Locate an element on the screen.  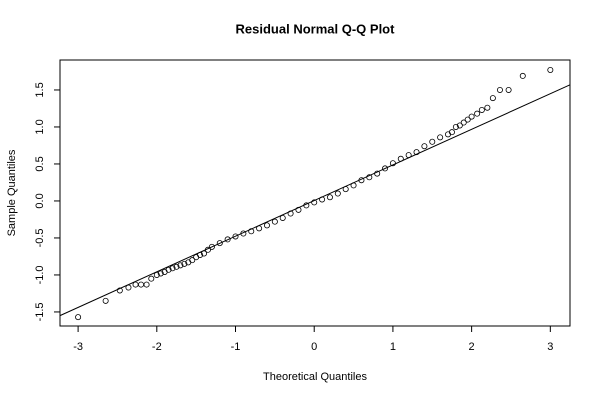
y-tick-label: 1.5 is located at coordinates (40, 89).